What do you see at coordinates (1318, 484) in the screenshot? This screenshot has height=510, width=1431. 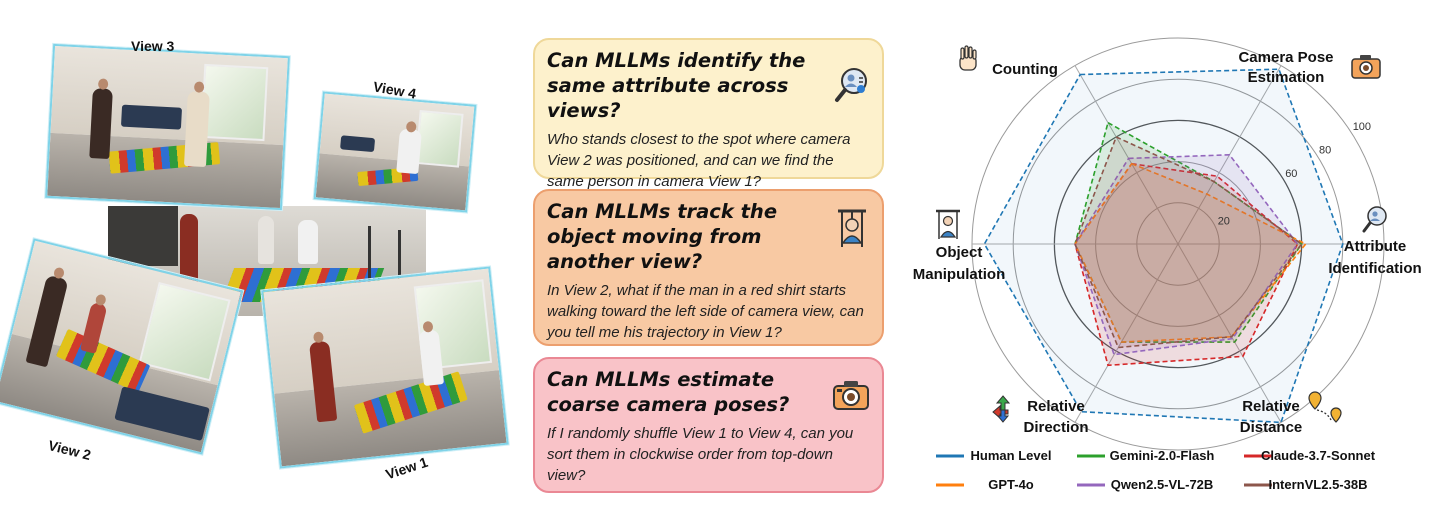 I see `legend-label-internvl2-5-38b: InternVL2.5-38B` at bounding box center [1318, 484].